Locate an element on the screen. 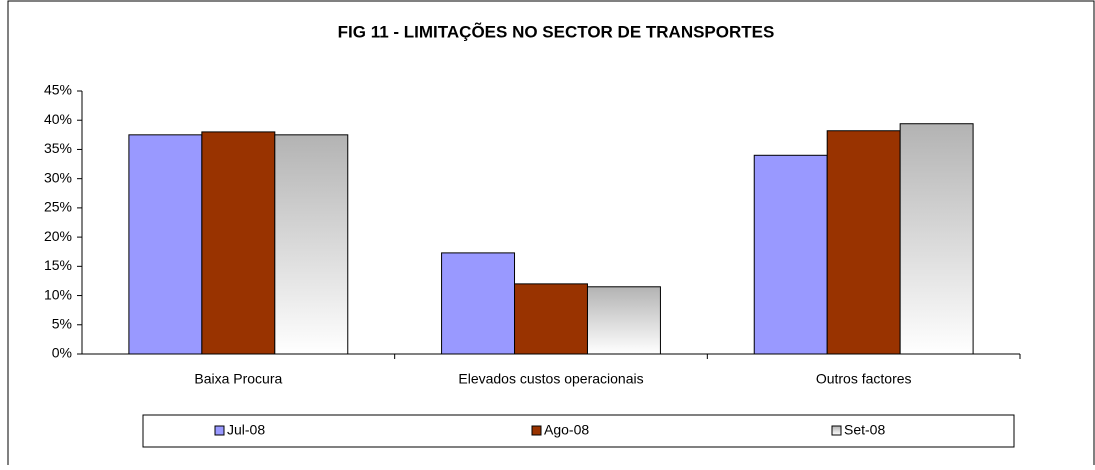 Image resolution: width=1095 pixels, height=470 pixels. x-tick-label: Outros factores is located at coordinates (864, 379).